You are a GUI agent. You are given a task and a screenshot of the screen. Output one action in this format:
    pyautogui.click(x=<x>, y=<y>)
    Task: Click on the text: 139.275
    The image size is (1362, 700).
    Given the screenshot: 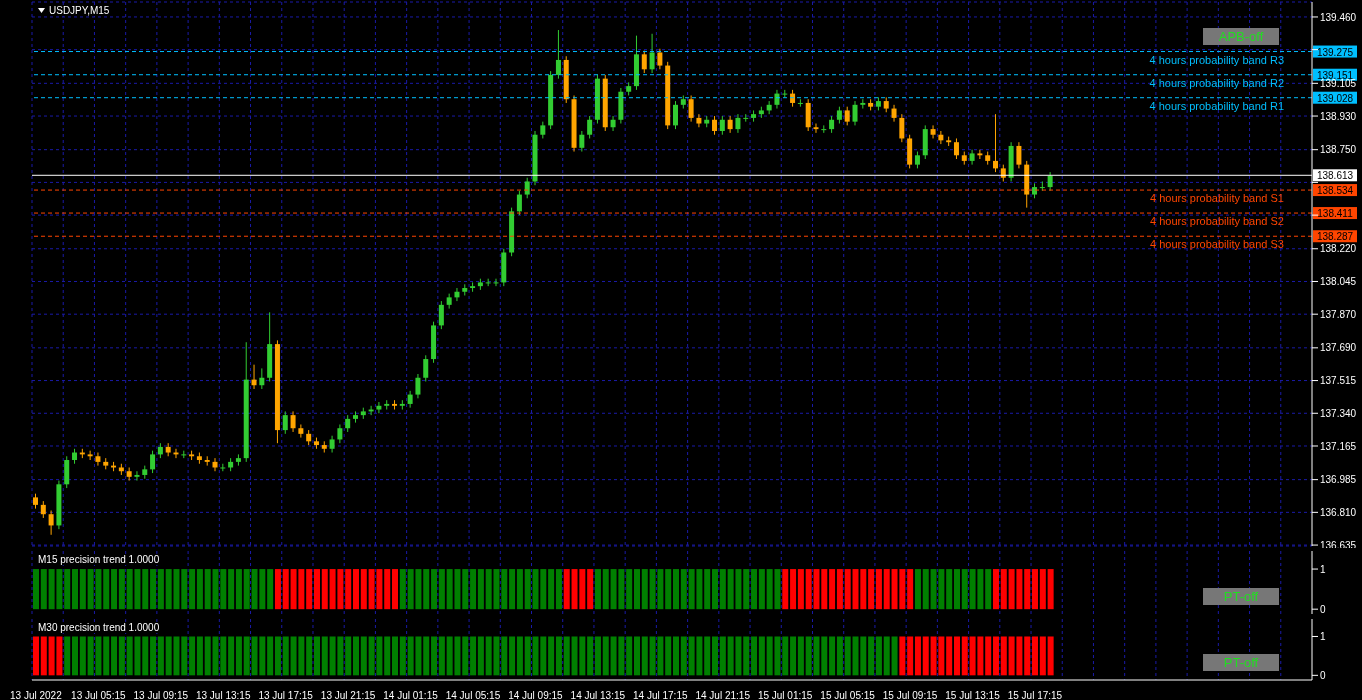 What is the action you would take?
    pyautogui.click(x=1335, y=52)
    